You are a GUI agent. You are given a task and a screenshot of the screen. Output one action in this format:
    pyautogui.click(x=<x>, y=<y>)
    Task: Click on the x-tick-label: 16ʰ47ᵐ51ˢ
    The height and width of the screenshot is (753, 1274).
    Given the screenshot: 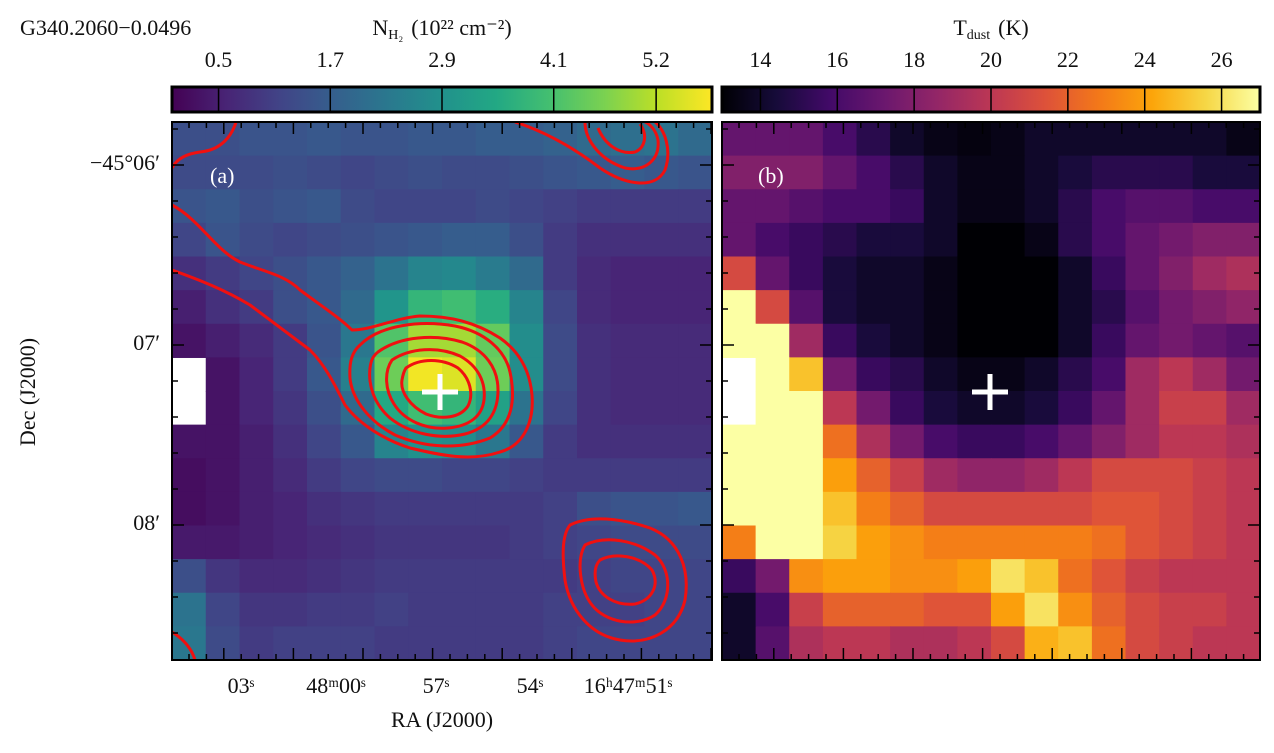 What is the action you would take?
    pyautogui.click(x=628, y=685)
    